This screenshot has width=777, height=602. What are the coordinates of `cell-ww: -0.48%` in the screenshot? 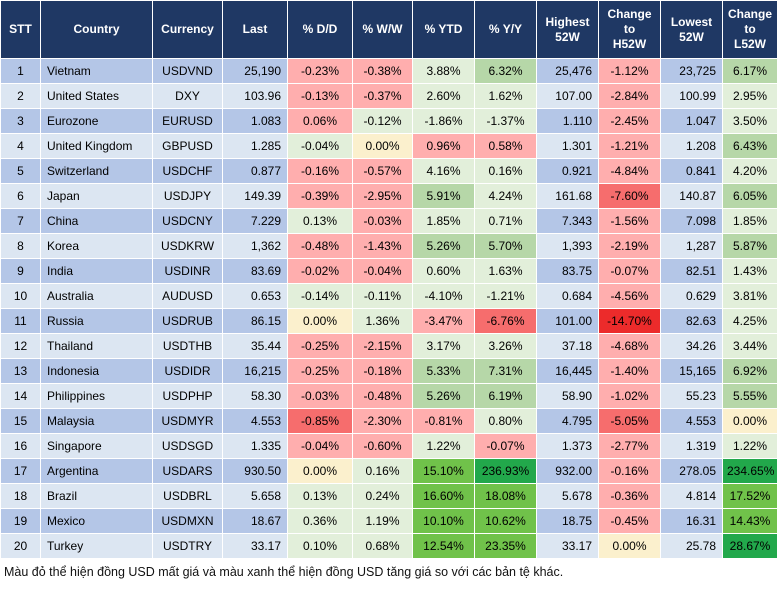 It's located at (382, 396).